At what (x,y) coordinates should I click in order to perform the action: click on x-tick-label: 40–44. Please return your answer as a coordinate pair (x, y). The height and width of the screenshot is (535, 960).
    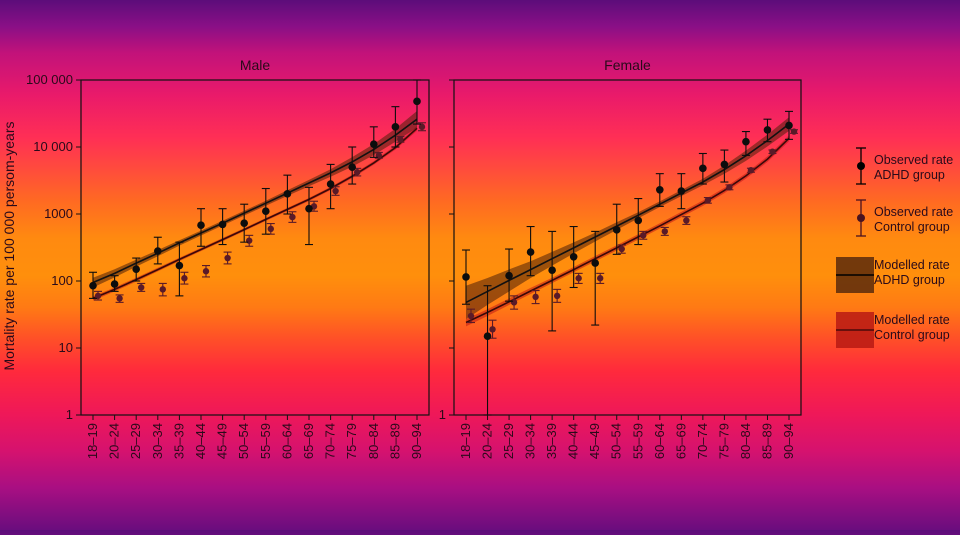
    Looking at the image, I should click on (200, 441).